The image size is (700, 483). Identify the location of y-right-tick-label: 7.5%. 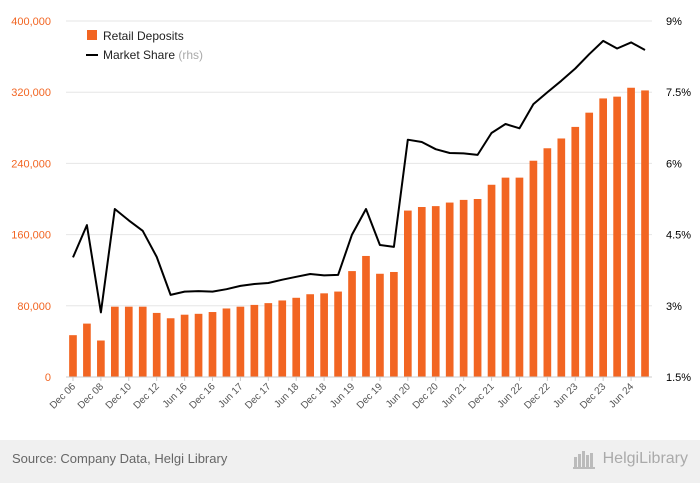
(678, 93).